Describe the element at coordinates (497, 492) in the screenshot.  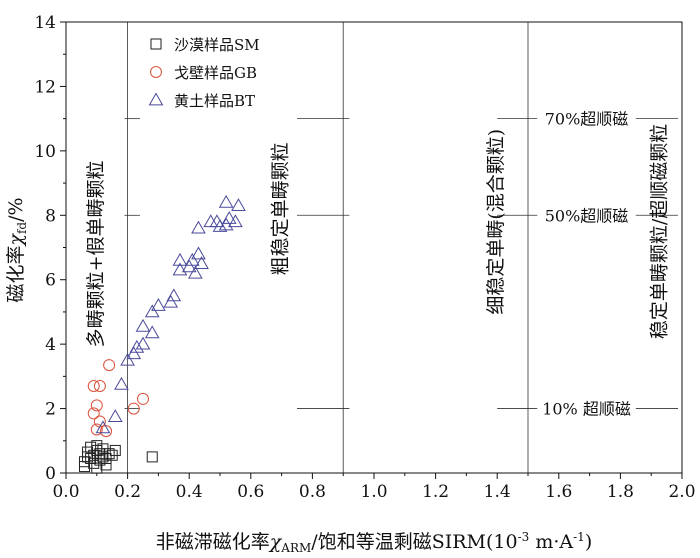
I see `x-tick-label: 1.4` at that location.